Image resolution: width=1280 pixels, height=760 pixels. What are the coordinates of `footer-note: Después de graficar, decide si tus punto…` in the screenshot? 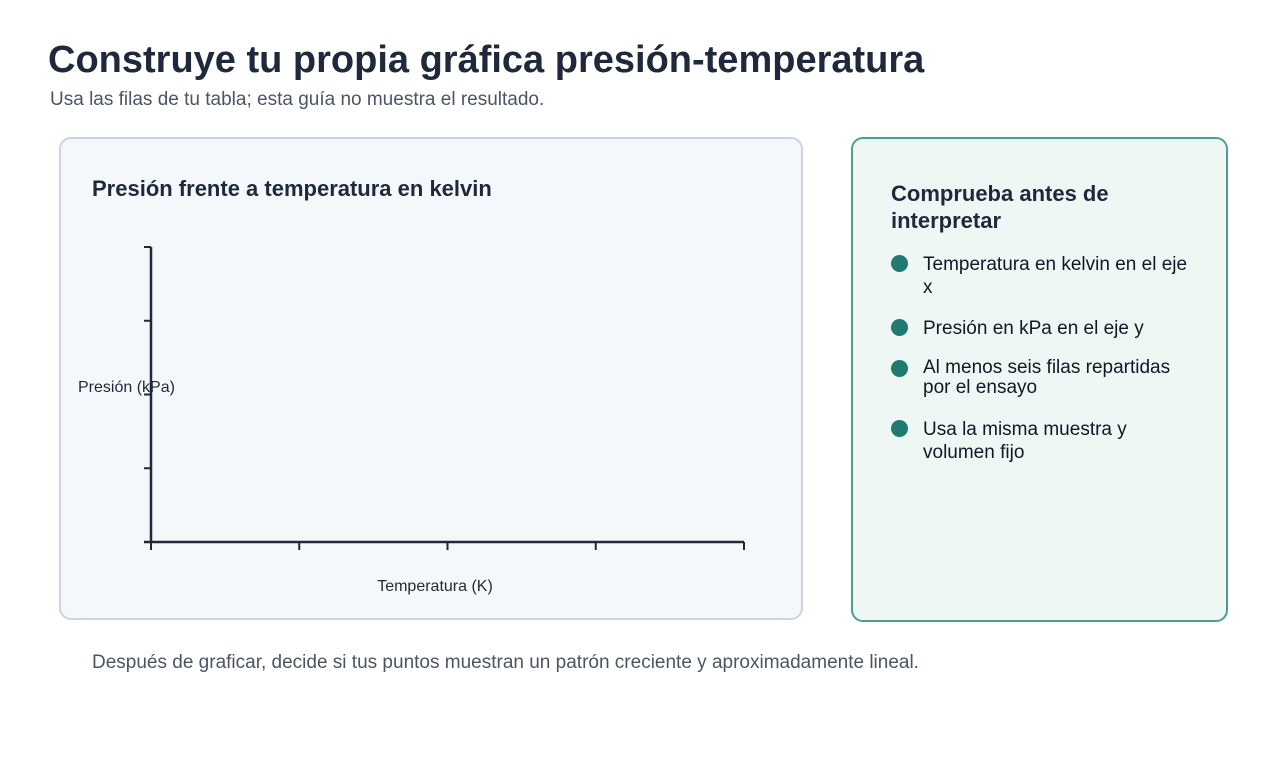 It's located at (505, 662).